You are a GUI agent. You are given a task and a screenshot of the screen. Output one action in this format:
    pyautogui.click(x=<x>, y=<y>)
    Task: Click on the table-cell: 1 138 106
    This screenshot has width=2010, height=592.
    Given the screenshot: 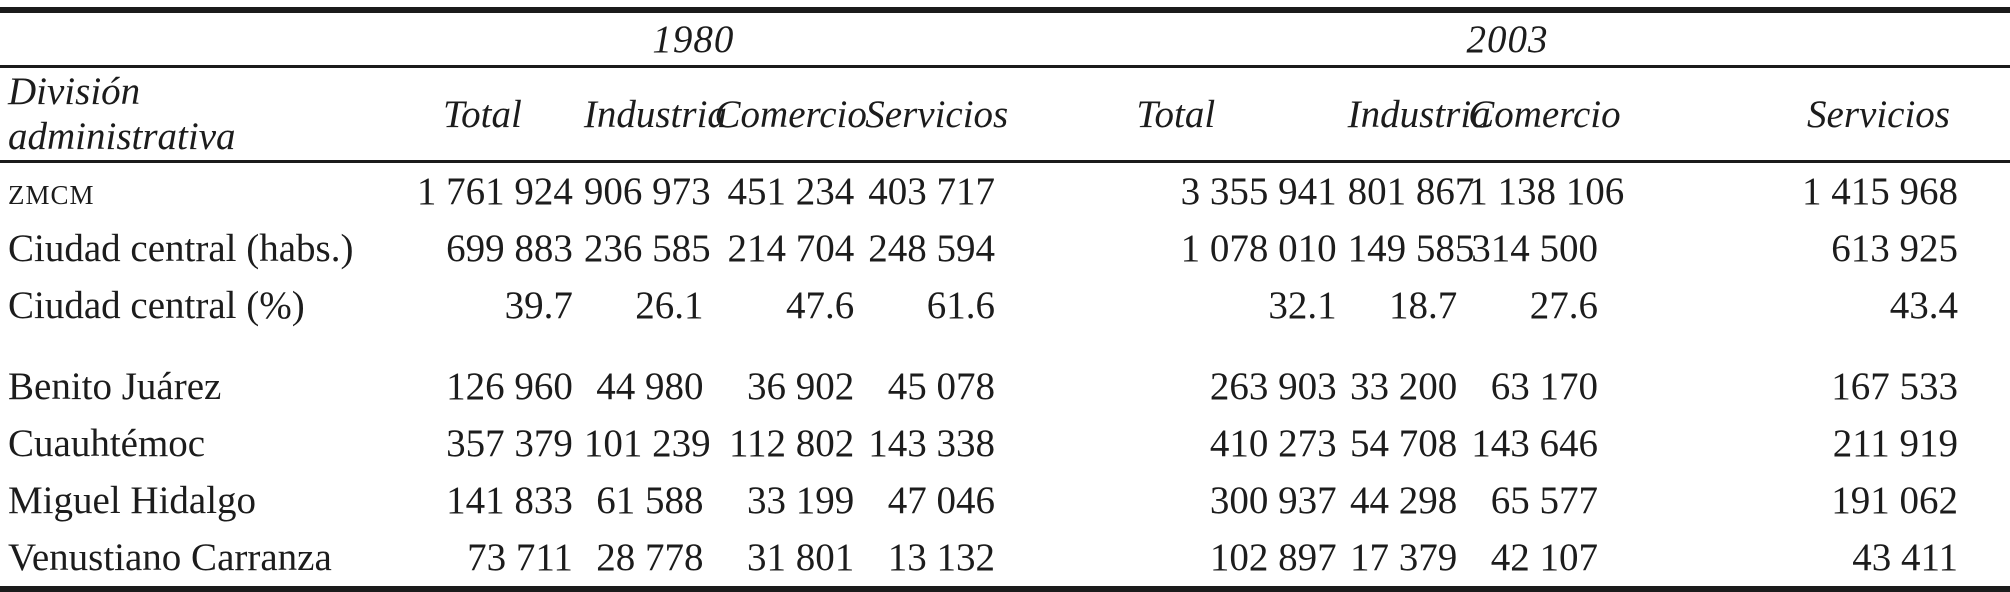 What is the action you would take?
    pyautogui.click(x=1546, y=191)
    